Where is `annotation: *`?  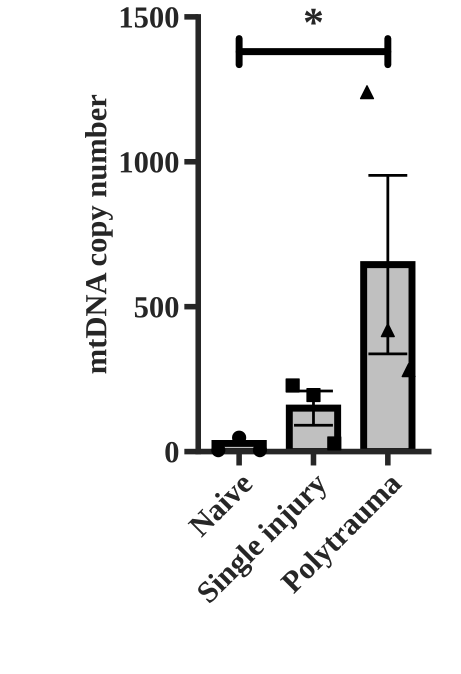
annotation: * is located at coordinates (313, 16).